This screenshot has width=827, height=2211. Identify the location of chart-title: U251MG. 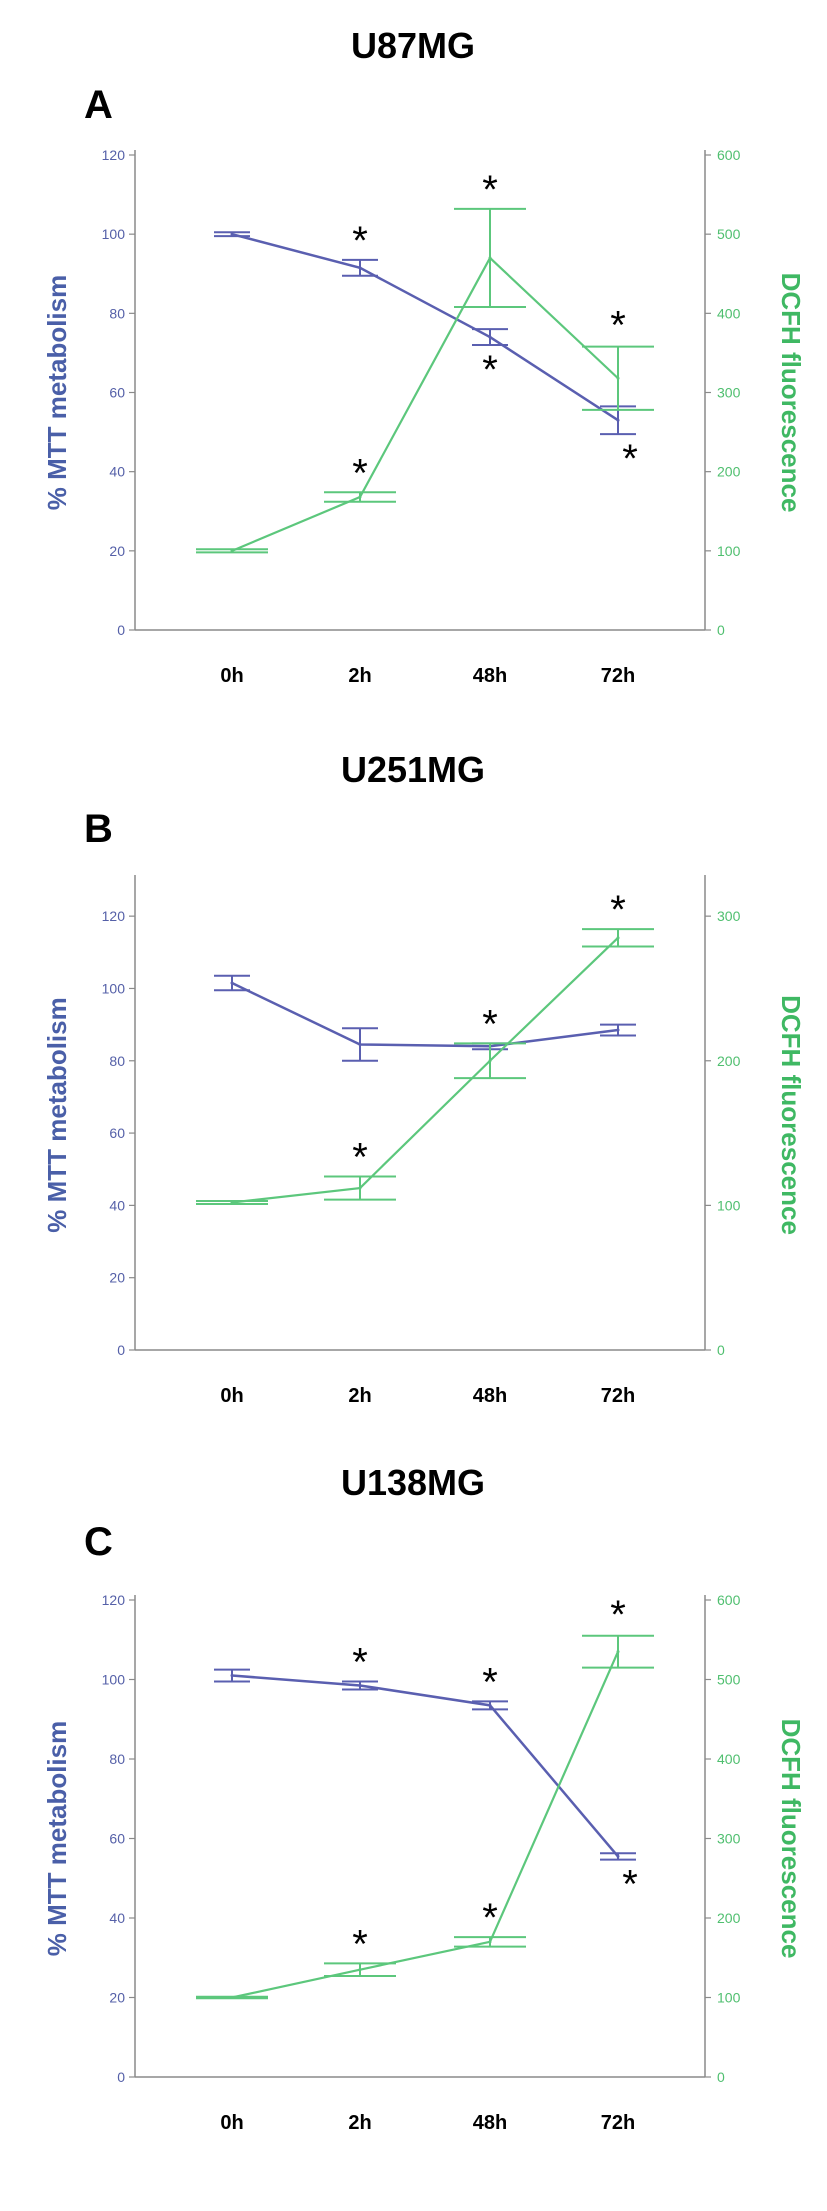
(413, 769).